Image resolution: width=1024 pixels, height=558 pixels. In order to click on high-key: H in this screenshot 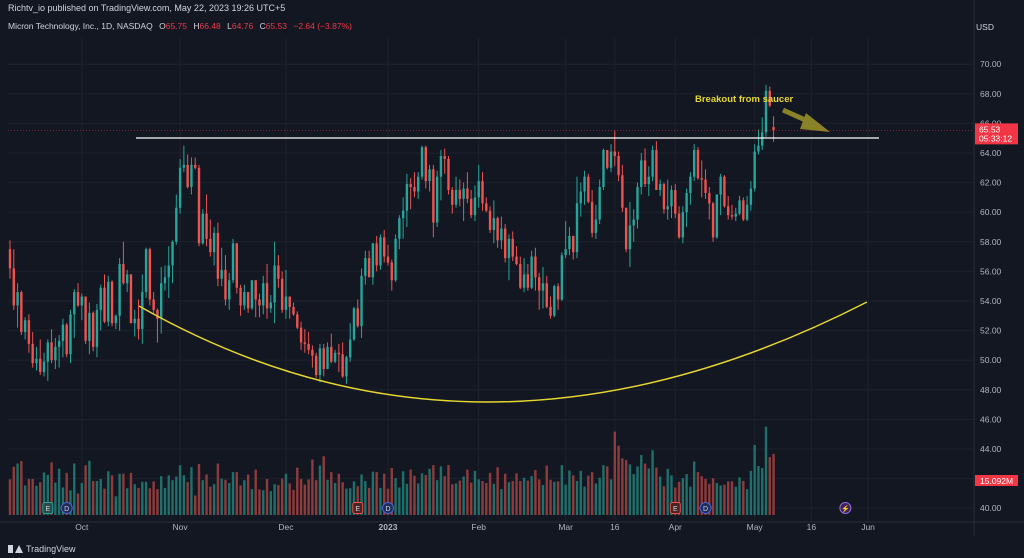, I will do `click(196, 26)`.